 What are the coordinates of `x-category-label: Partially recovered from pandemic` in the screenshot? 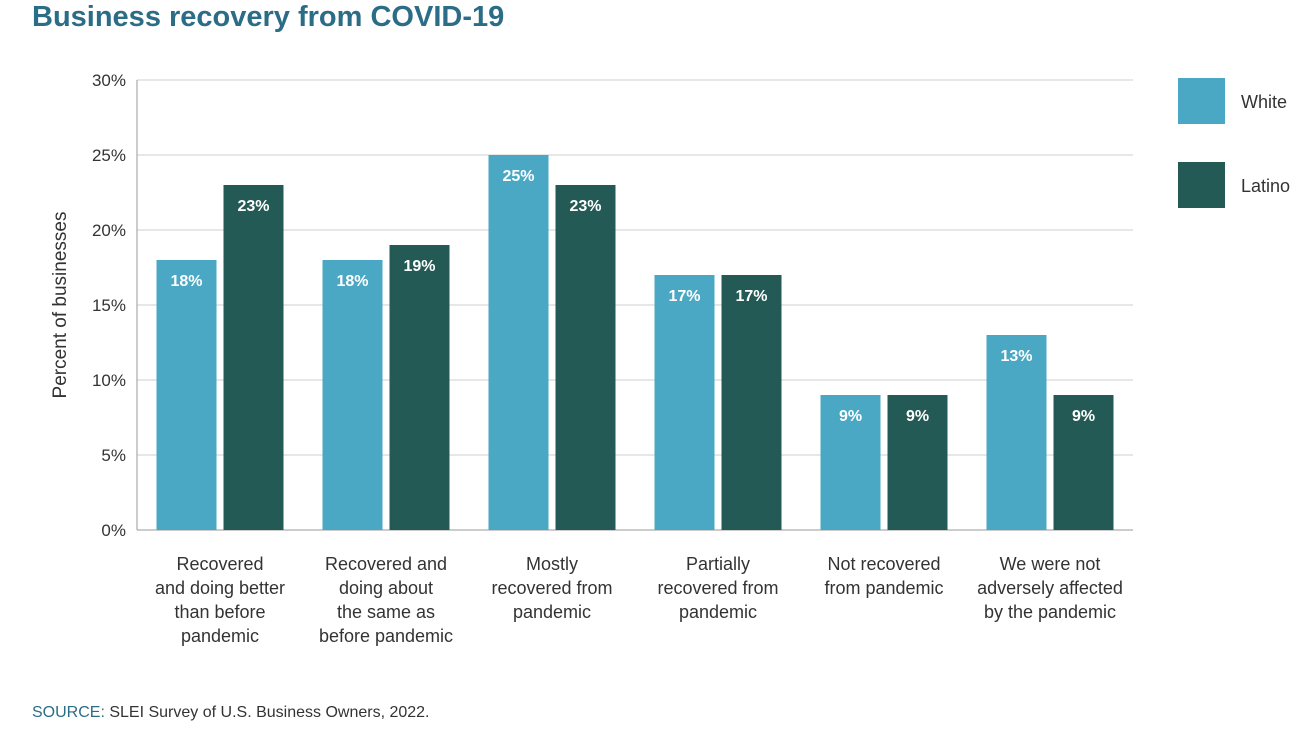 It's located at (717, 588).